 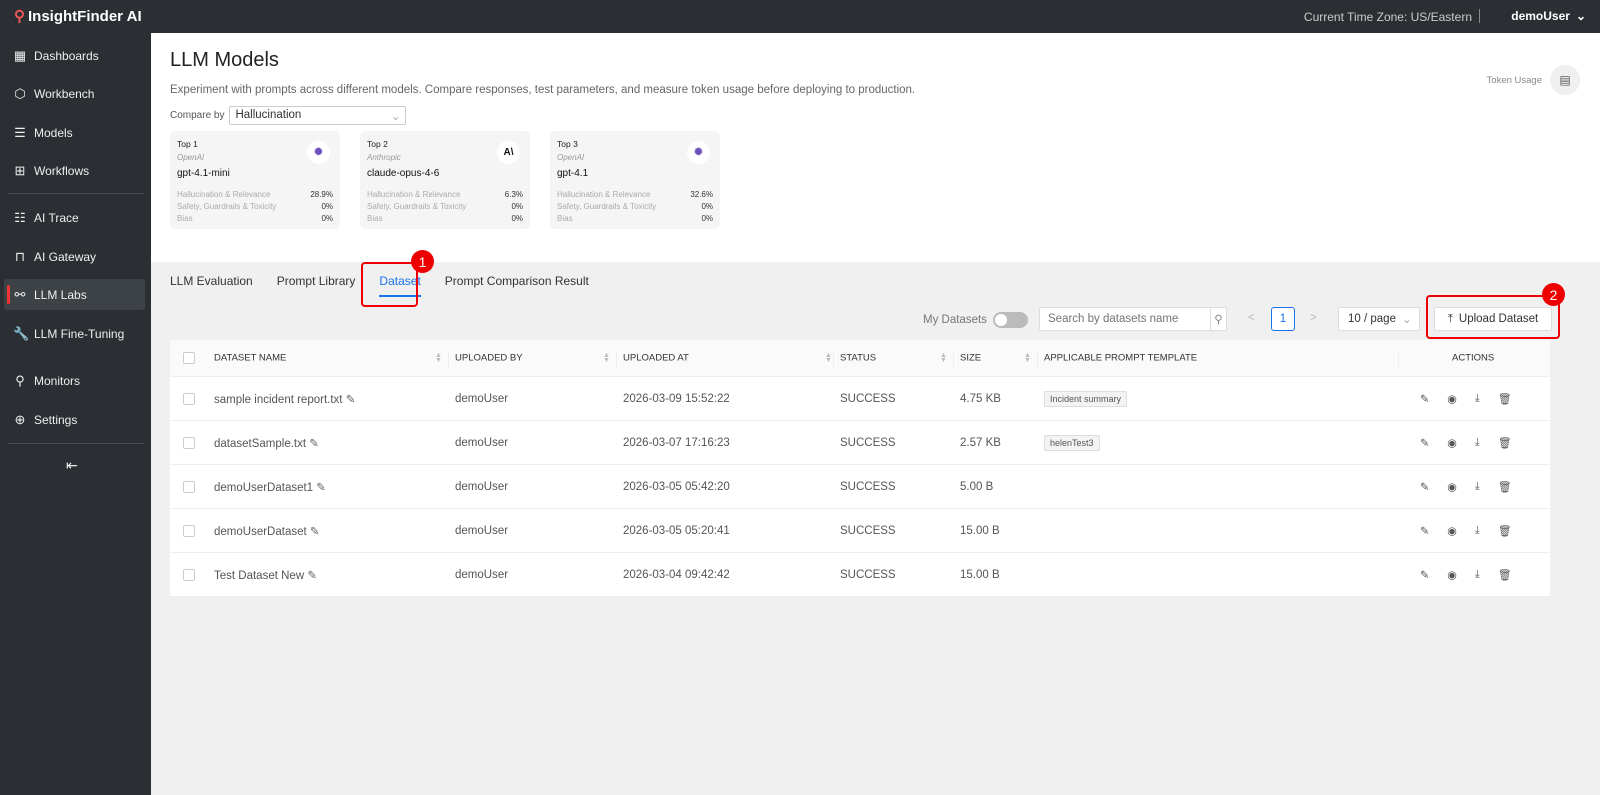 What do you see at coordinates (250, 358) in the screenshot?
I see `column-header: DATASET NAME` at bounding box center [250, 358].